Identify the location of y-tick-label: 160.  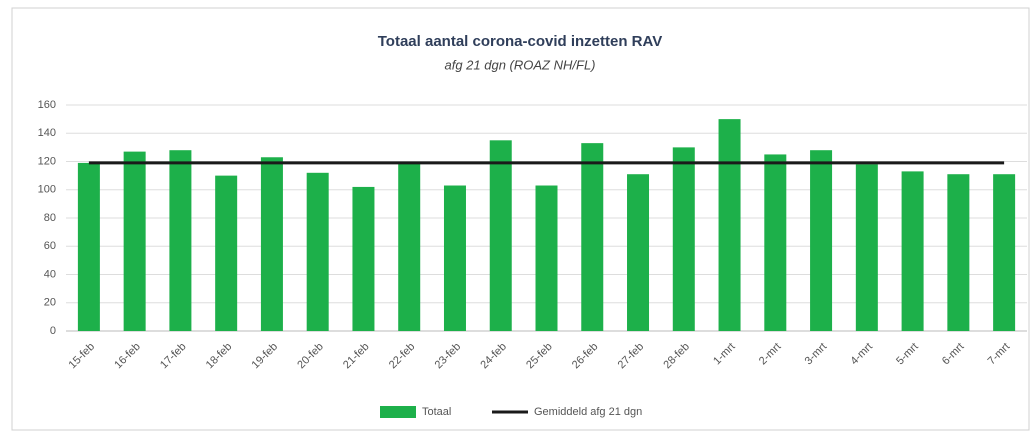
(47, 105).